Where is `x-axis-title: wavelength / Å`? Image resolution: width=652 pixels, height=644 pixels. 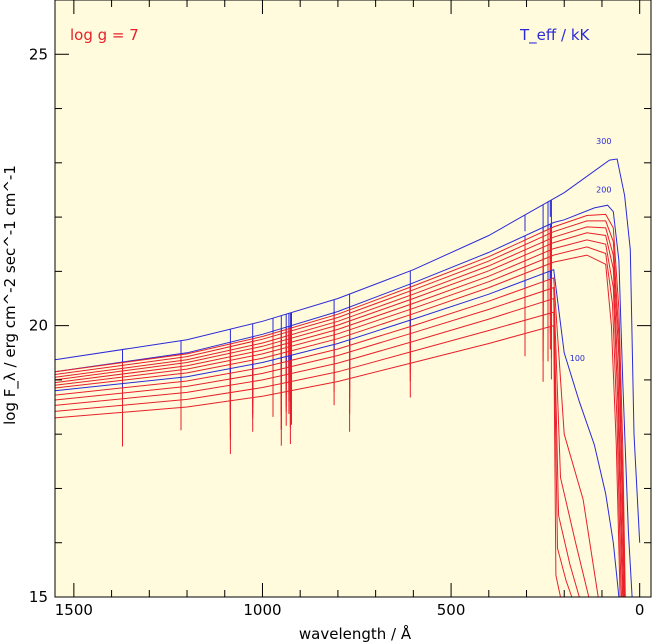 x-axis-title: wavelength / Å is located at coordinates (355, 633).